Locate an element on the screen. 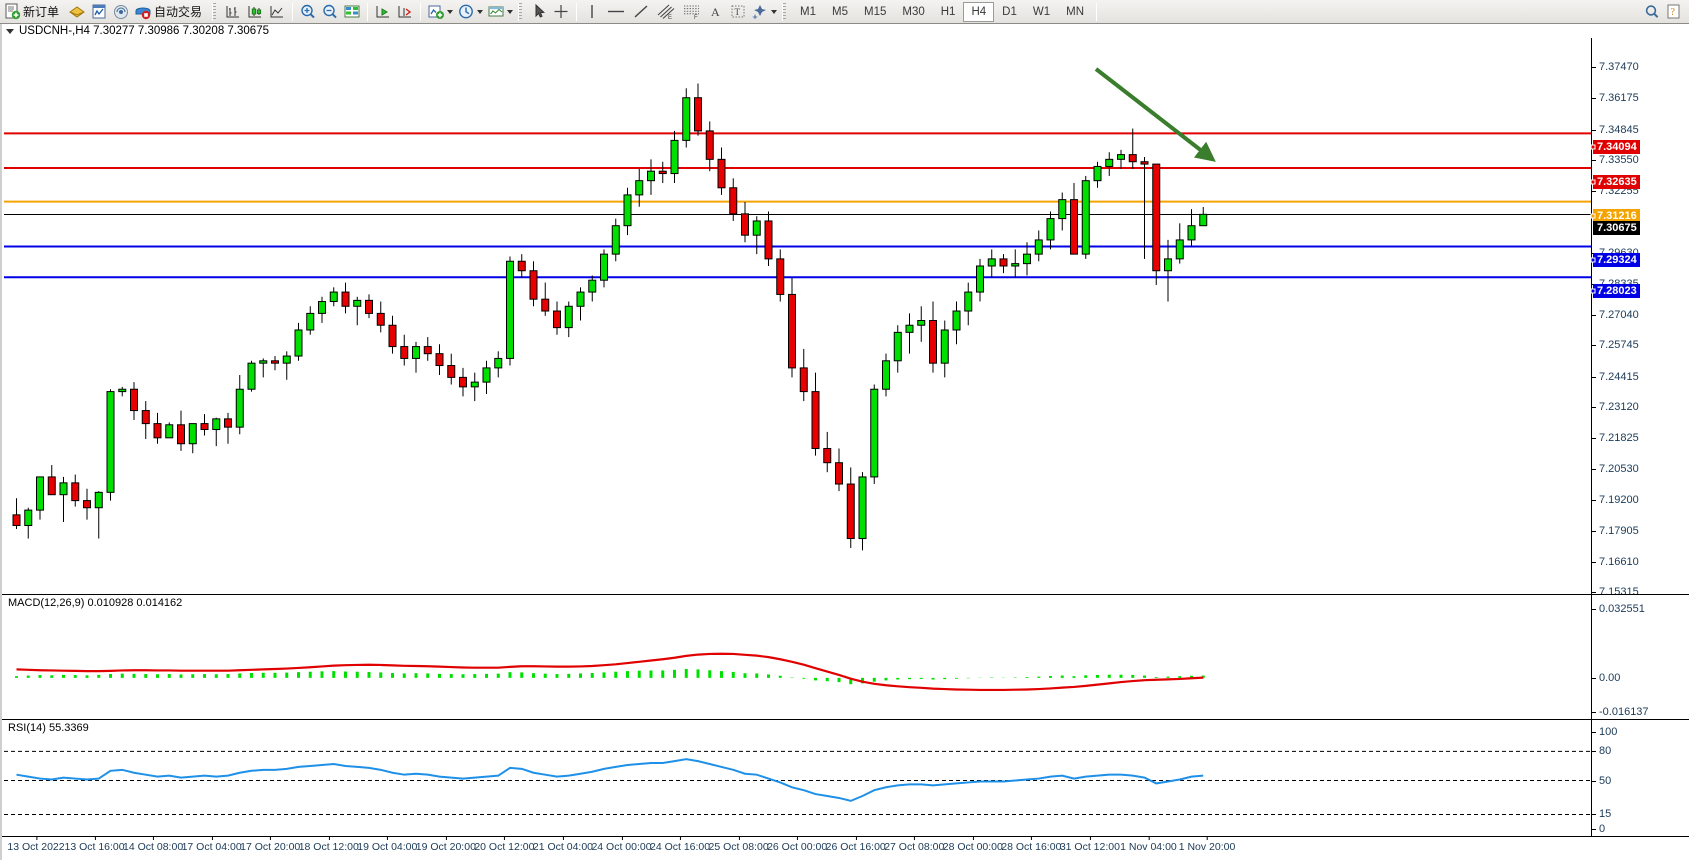  trendline-icon is located at coordinates (641, 11).